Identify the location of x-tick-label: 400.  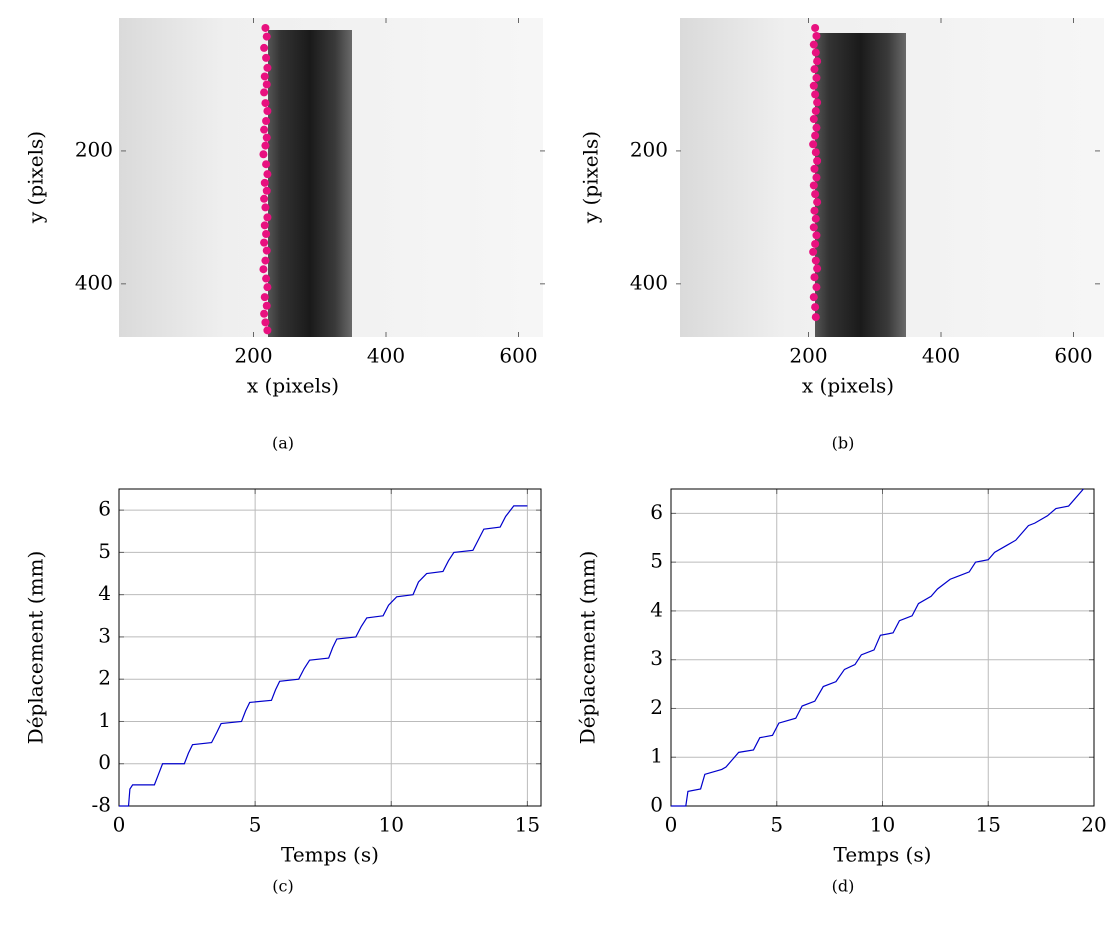
(386, 356).